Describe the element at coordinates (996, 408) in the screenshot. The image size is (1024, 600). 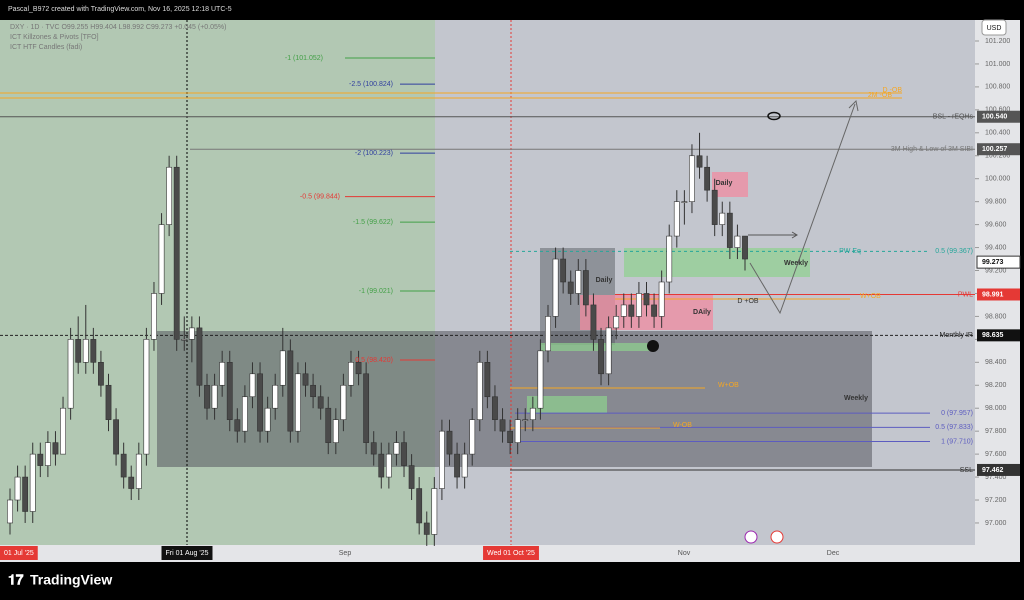
I see `y-tick-label: 98.000` at that location.